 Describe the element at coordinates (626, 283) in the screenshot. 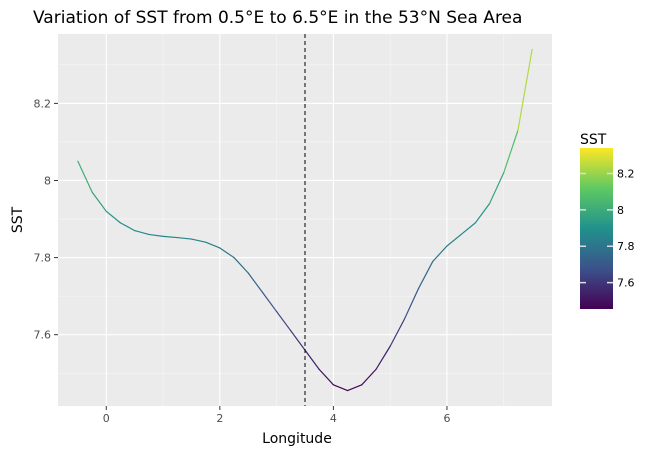

I see `legend-tick-label: 7.6` at that location.